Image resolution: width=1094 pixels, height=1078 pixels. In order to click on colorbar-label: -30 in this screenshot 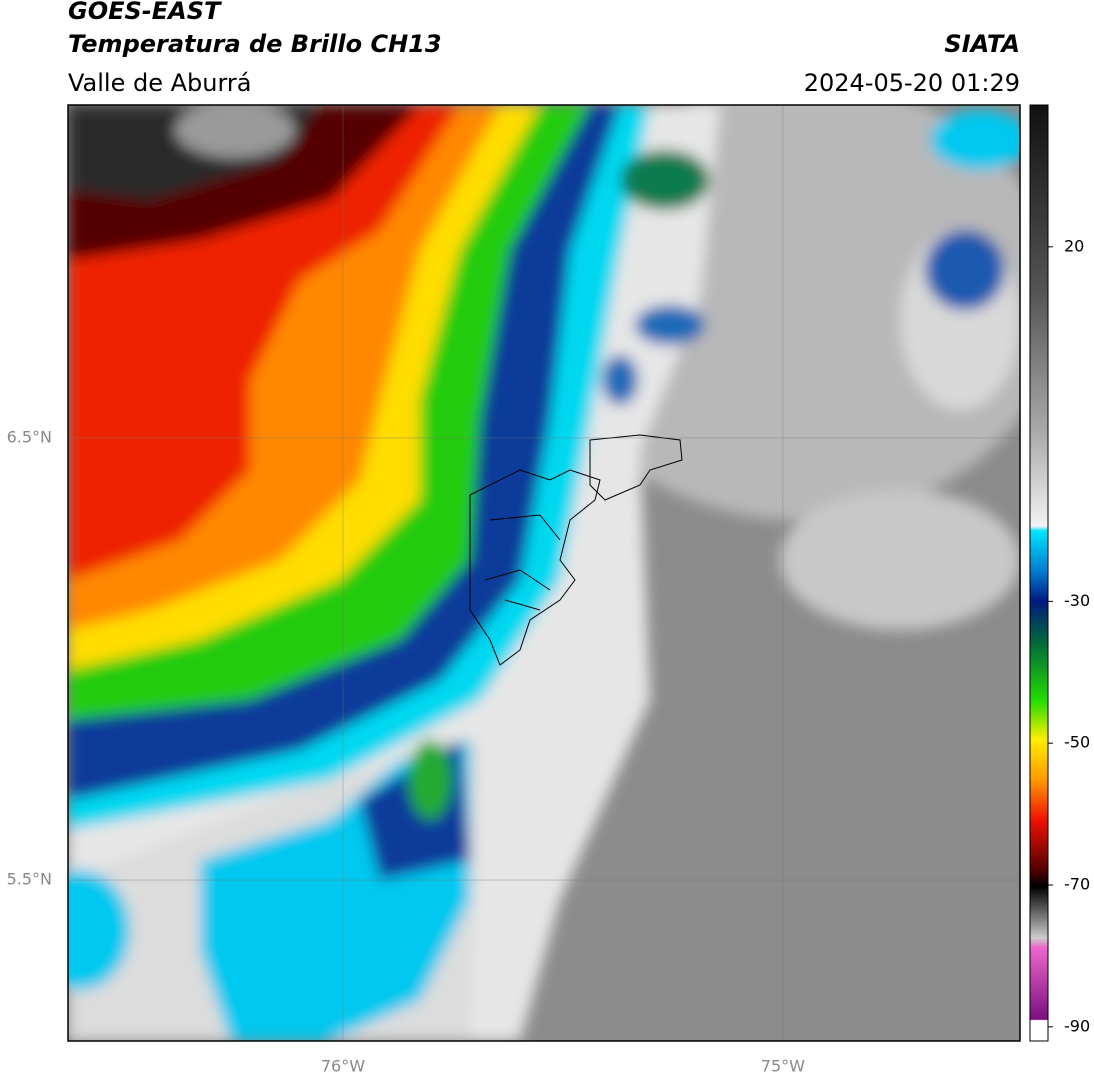, I will do `click(1077, 600)`.